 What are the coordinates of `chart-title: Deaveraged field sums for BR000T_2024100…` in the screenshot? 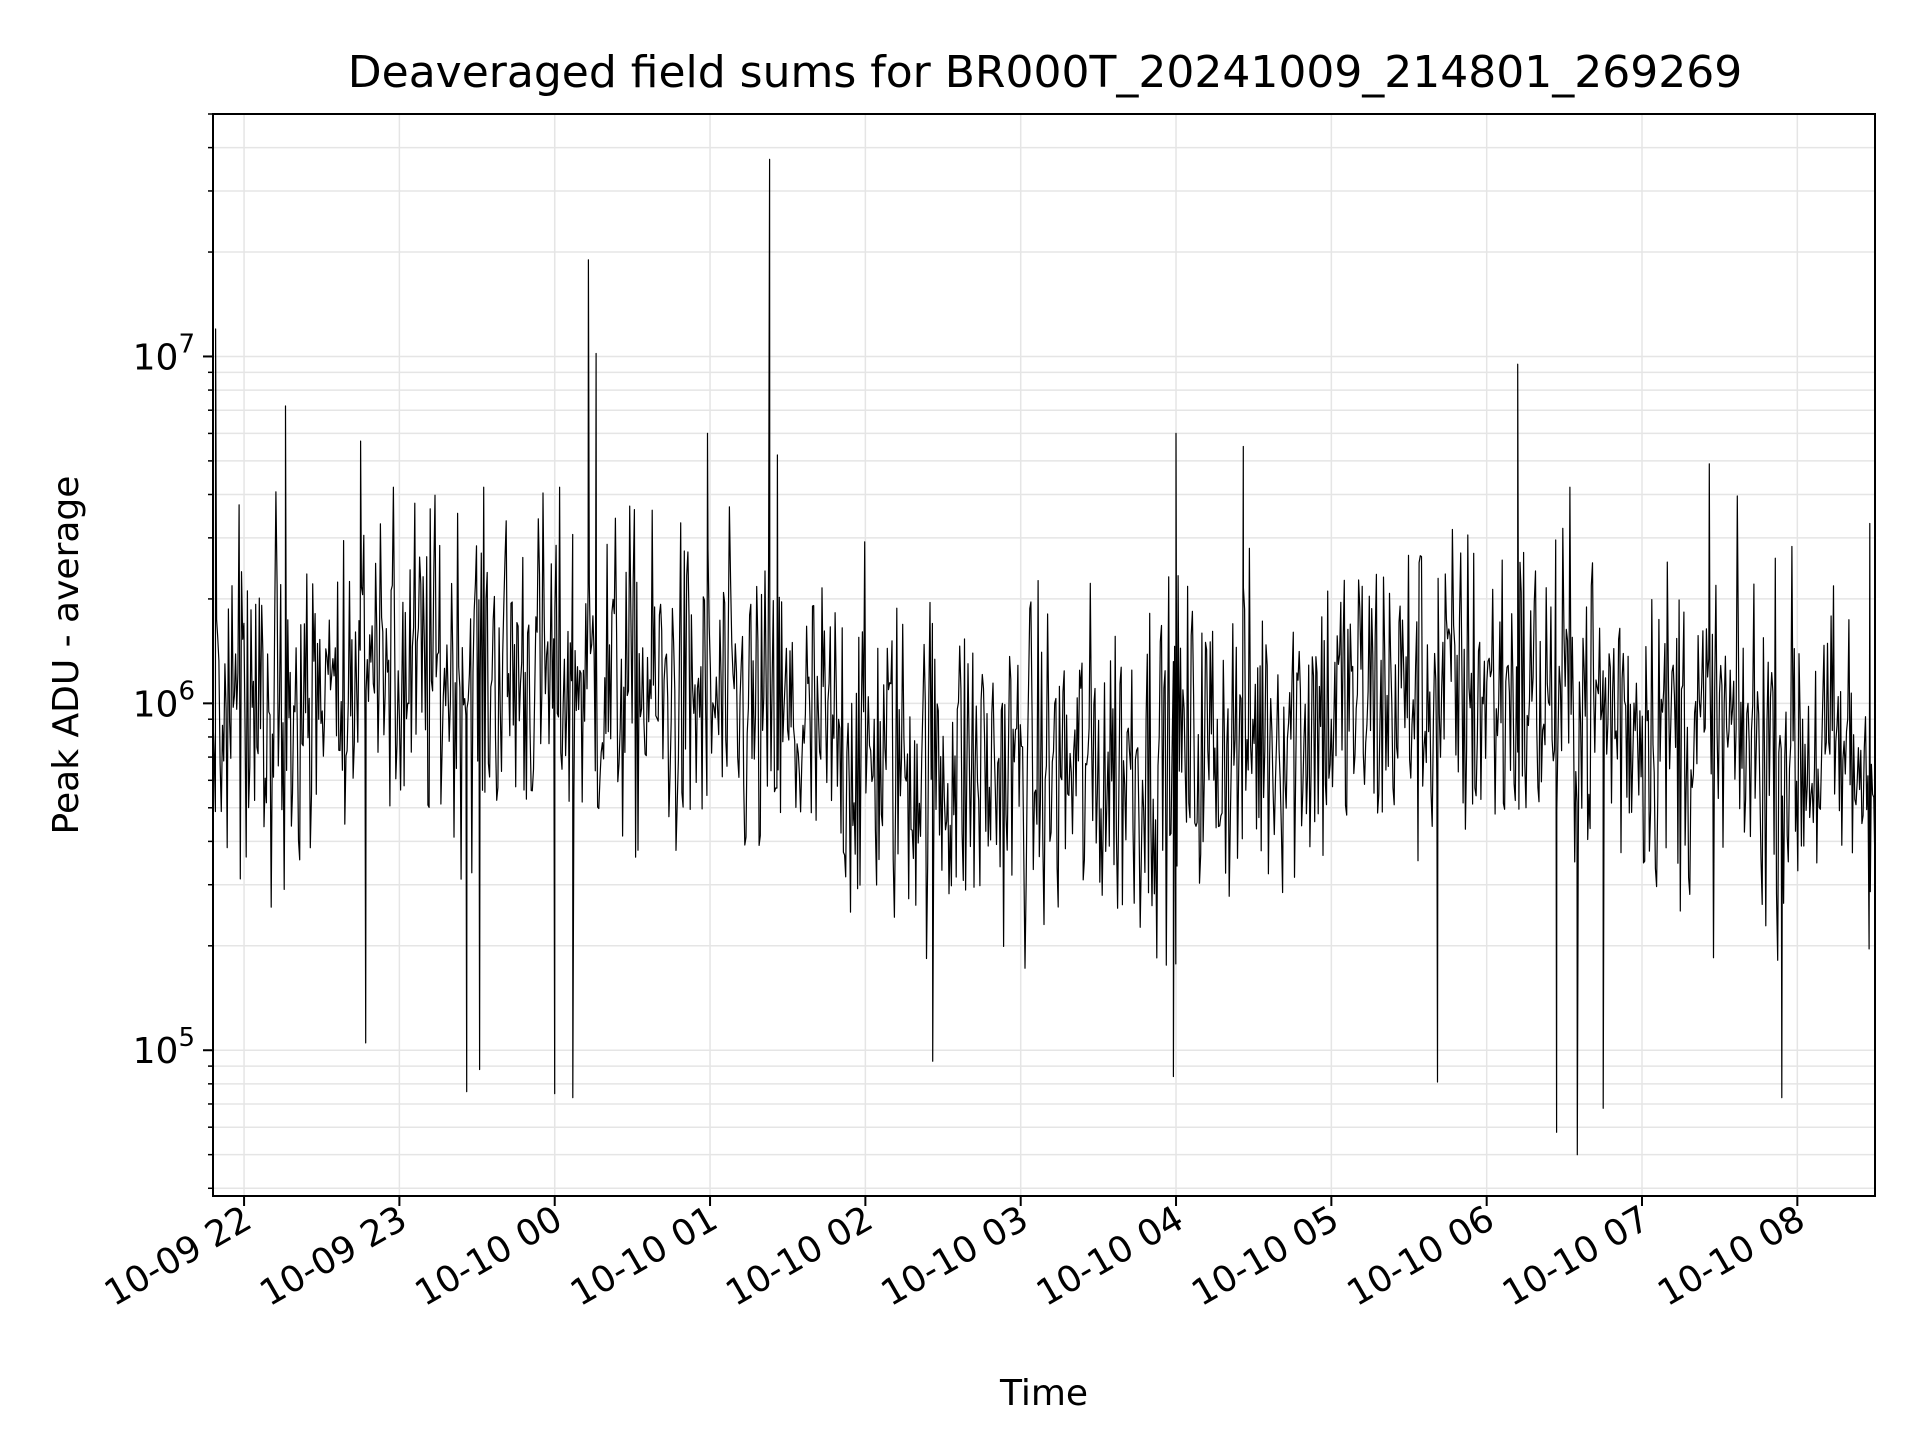 It's located at (1045, 72).